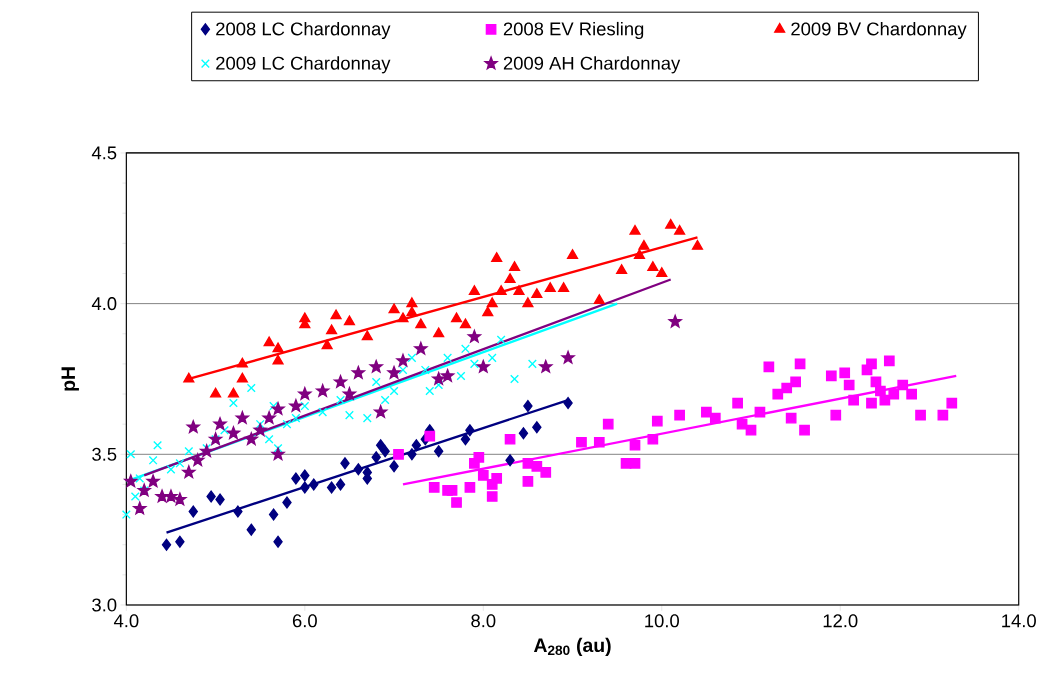 This screenshot has height=699, width=1046. I want to click on x-tick-label: 8.0, so click(483, 621).